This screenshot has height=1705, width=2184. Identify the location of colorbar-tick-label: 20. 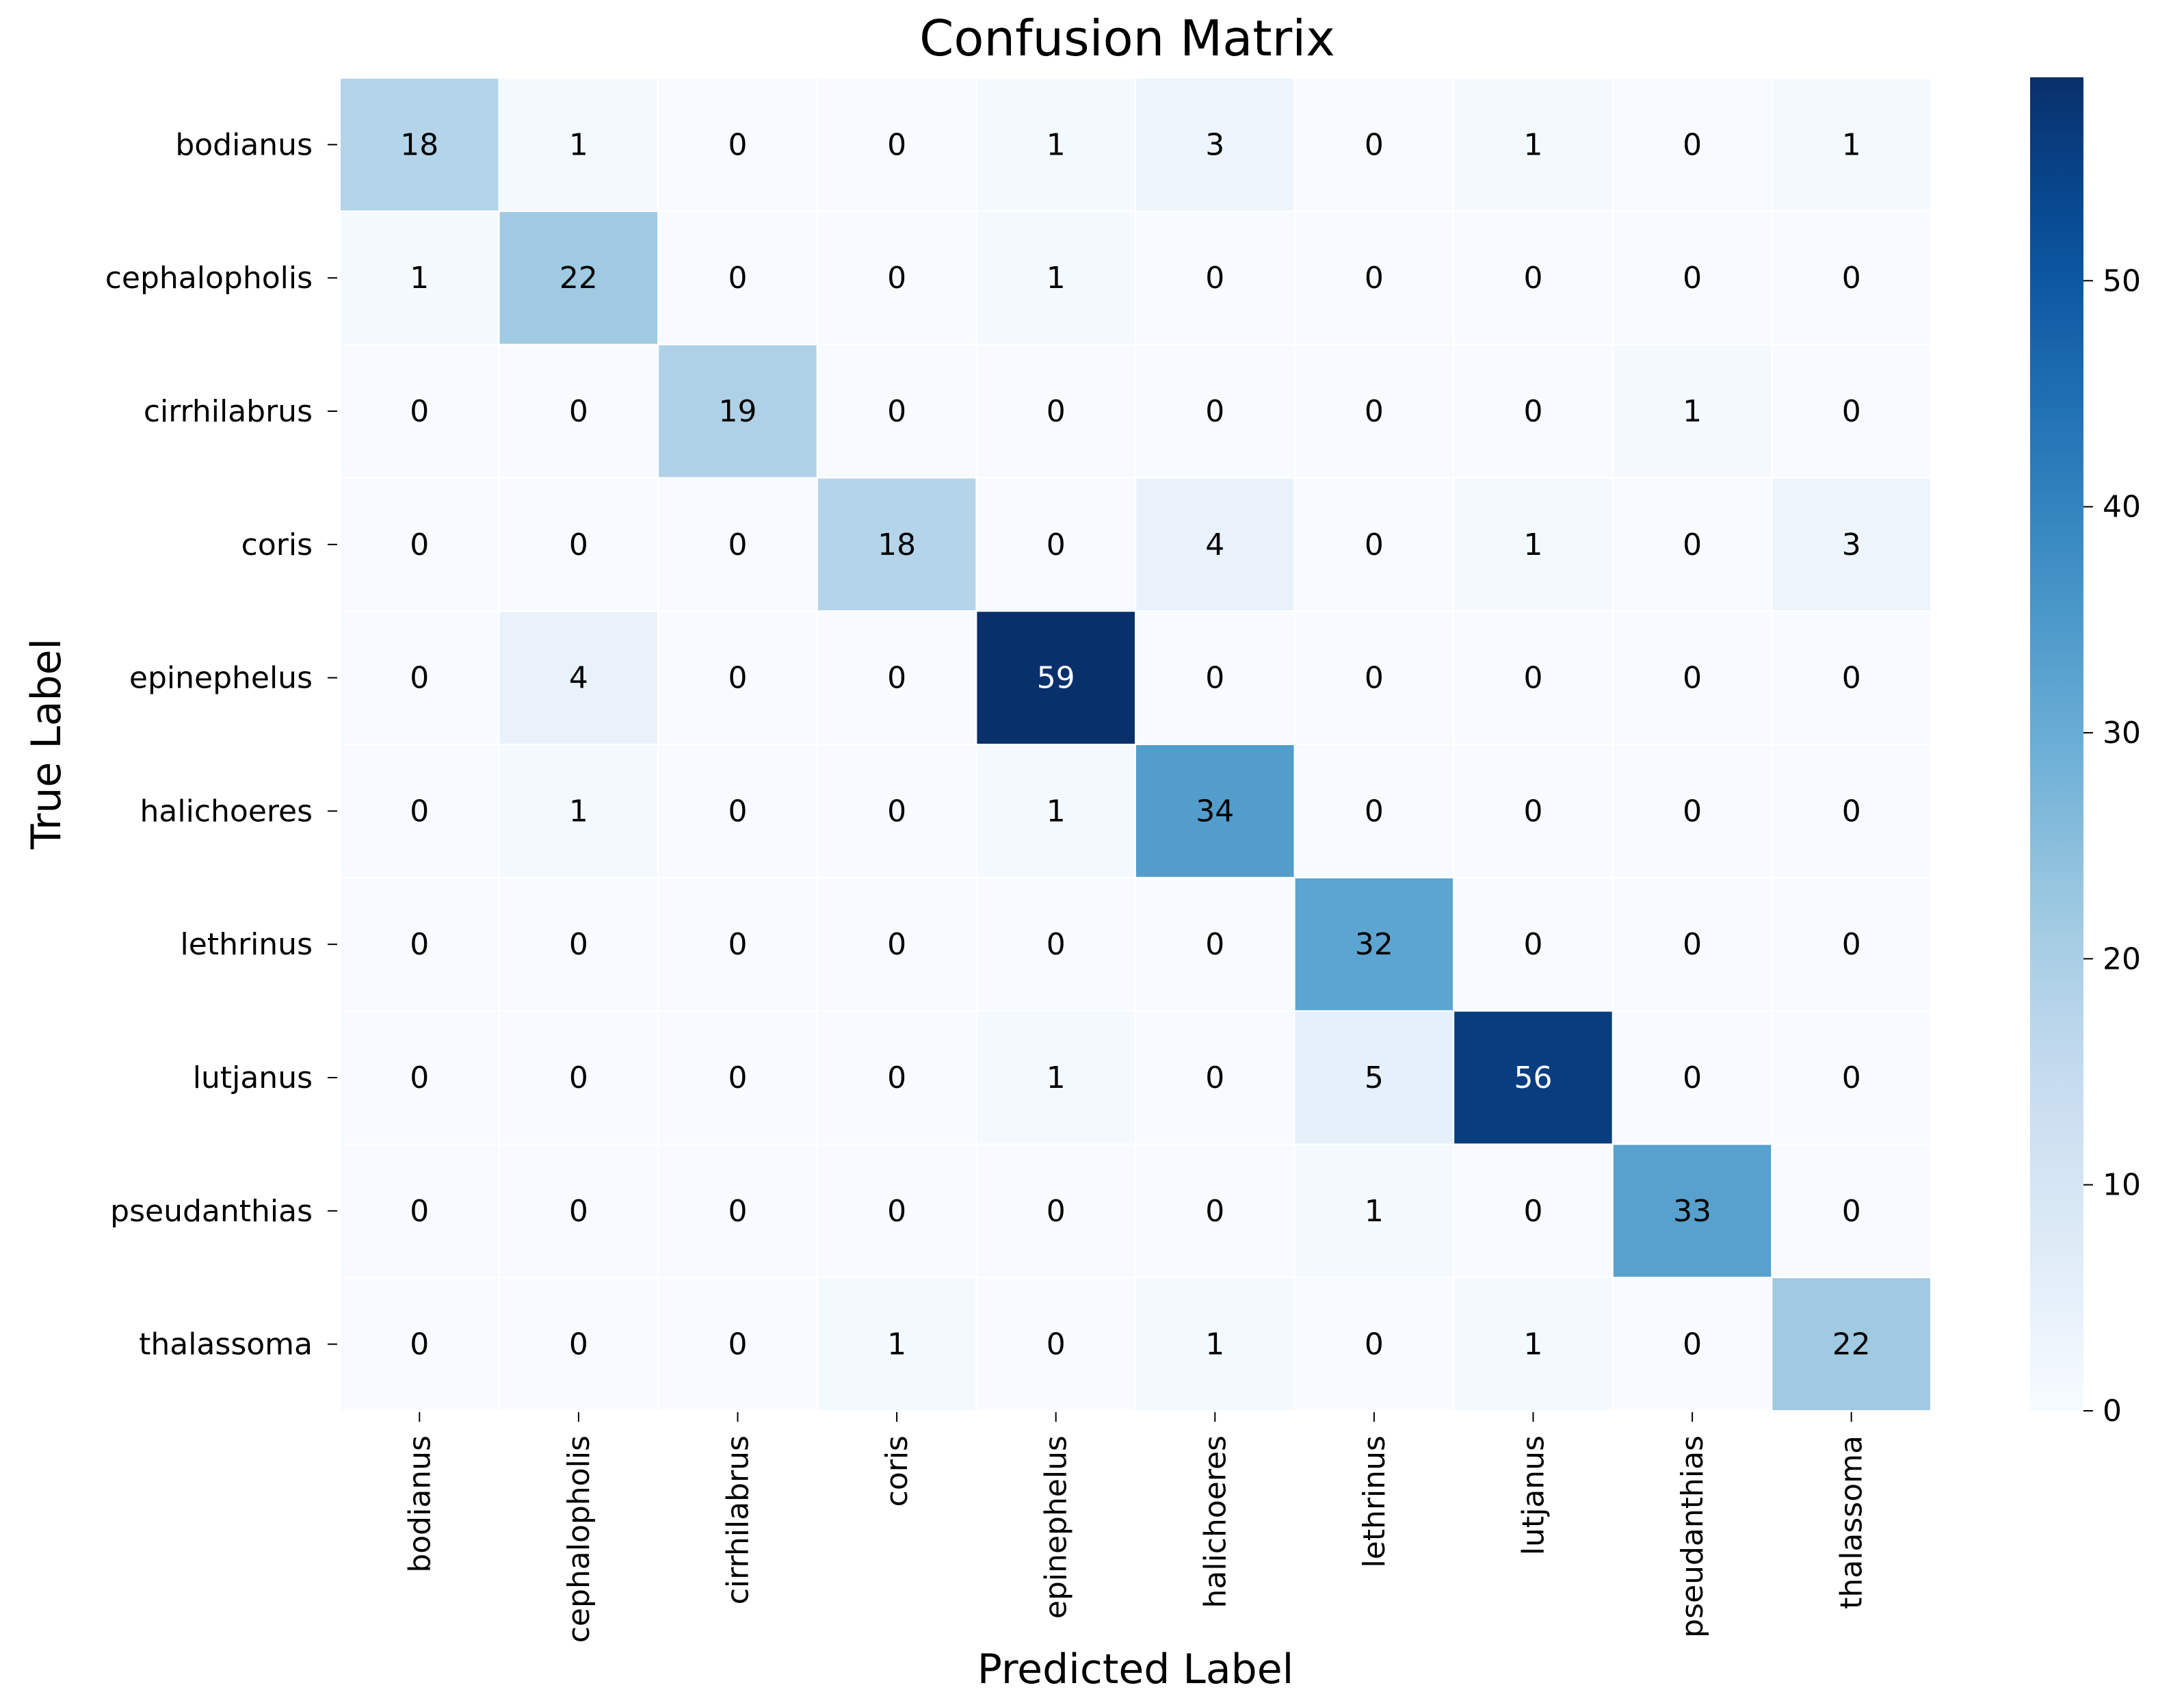
(2122, 959).